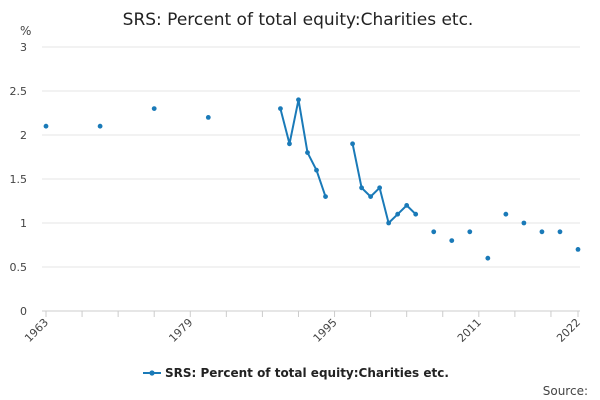 The width and height of the screenshot is (600, 400). Describe the element at coordinates (25, 31) in the screenshot. I see `y-axis-unit-label: %` at that location.